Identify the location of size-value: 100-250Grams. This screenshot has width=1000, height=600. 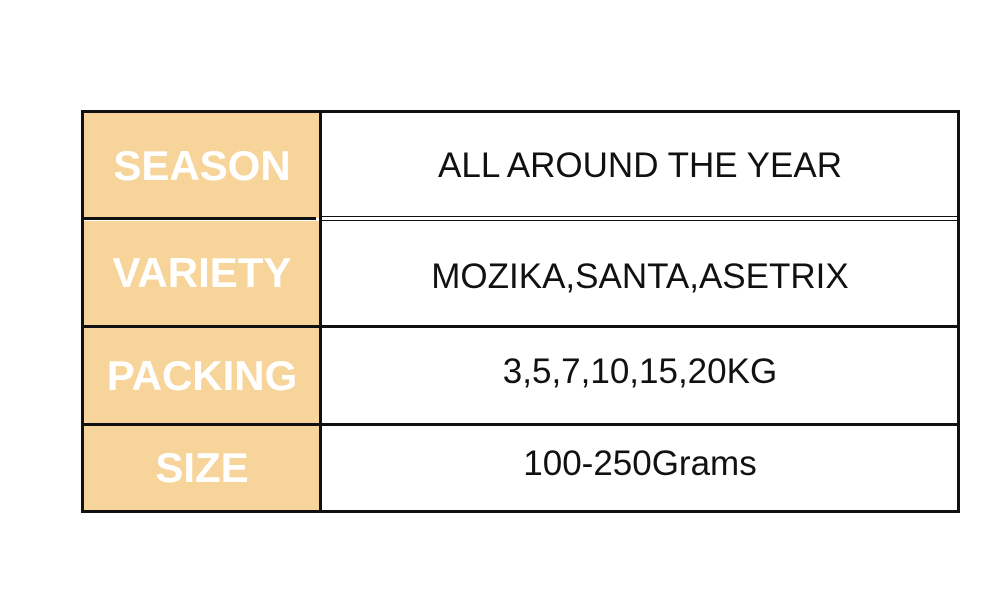
(640, 463).